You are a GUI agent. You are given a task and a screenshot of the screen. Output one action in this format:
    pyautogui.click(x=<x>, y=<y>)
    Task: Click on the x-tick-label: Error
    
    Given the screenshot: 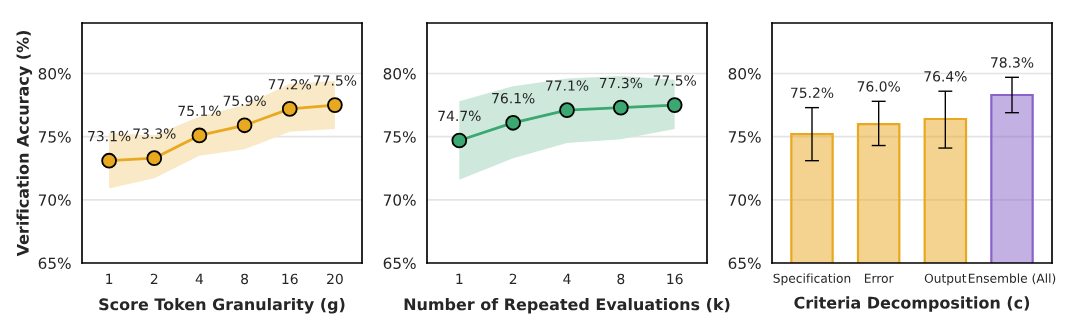 What is the action you would take?
    pyautogui.click(x=879, y=278)
    